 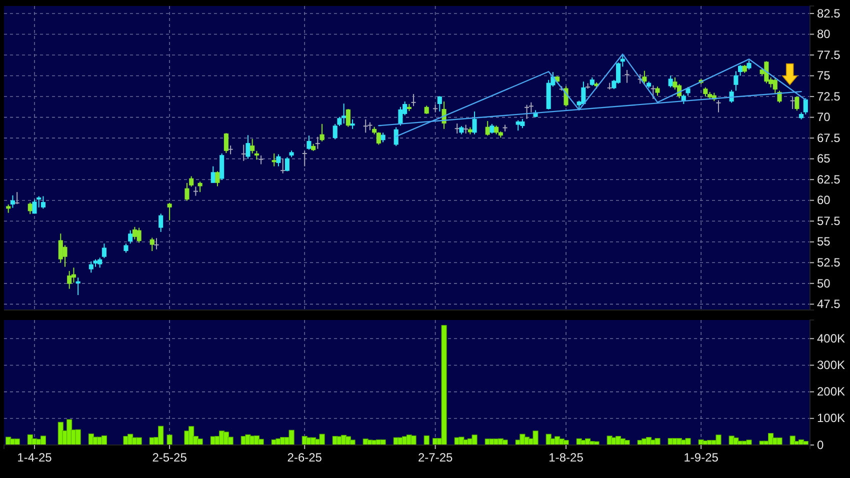 I want to click on y-tick-label: 75, so click(x=824, y=75).